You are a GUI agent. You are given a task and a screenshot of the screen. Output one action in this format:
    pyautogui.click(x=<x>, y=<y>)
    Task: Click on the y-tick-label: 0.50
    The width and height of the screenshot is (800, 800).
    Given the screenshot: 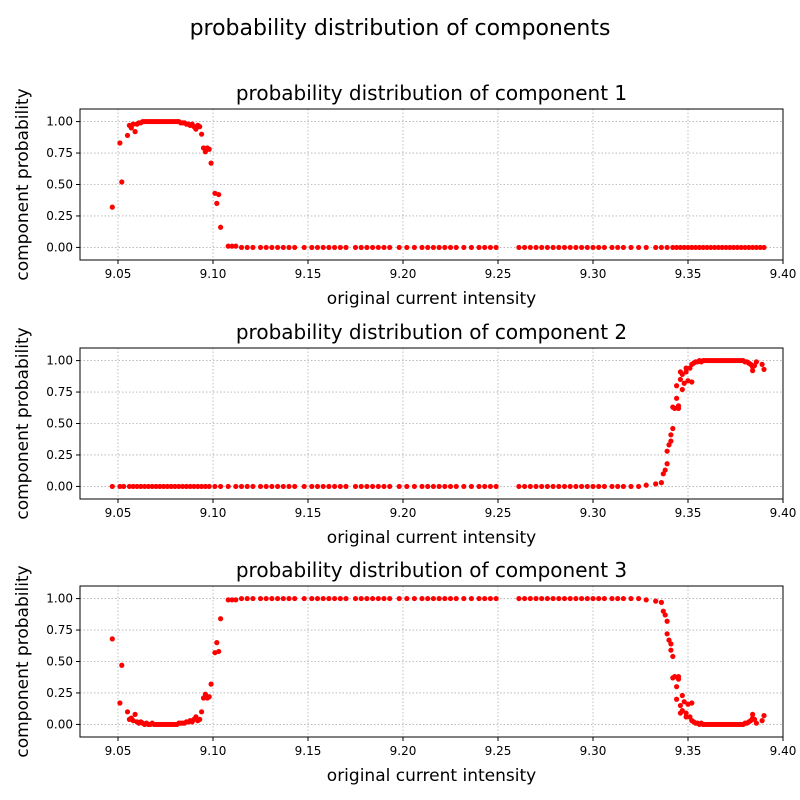 What is the action you would take?
    pyautogui.click(x=59, y=185)
    